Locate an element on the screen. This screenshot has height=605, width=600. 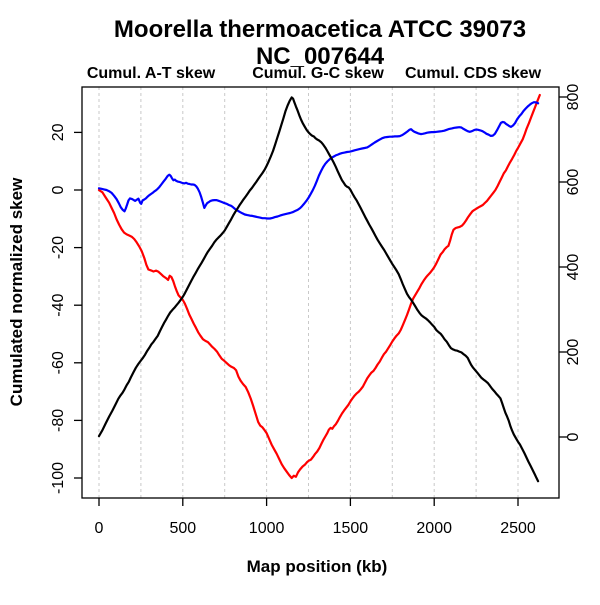
y-right-tick-label: 400 is located at coordinates (573, 267).